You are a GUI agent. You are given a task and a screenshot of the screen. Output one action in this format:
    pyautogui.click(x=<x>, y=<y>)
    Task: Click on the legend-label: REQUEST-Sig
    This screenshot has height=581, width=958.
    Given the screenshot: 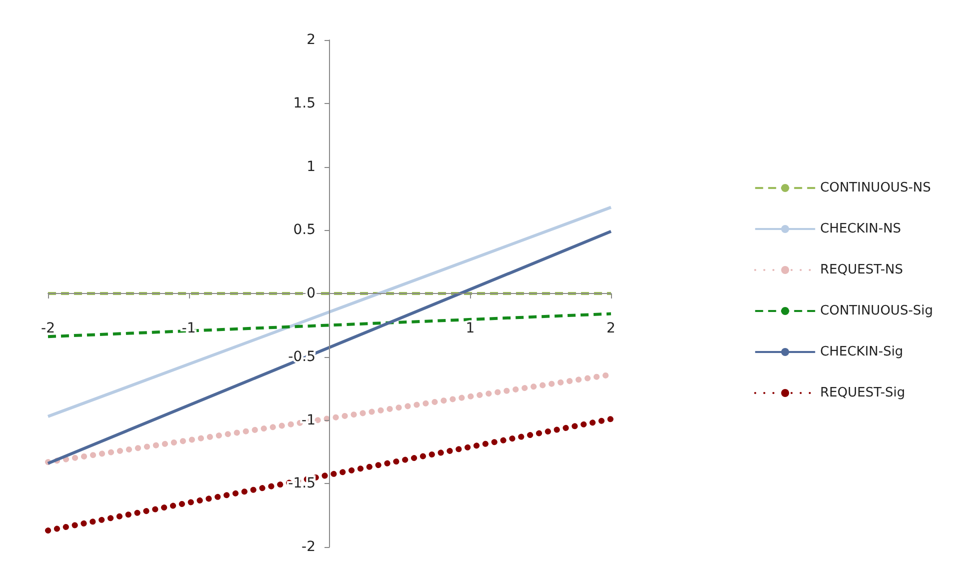 What is the action you would take?
    pyautogui.click(x=863, y=393)
    